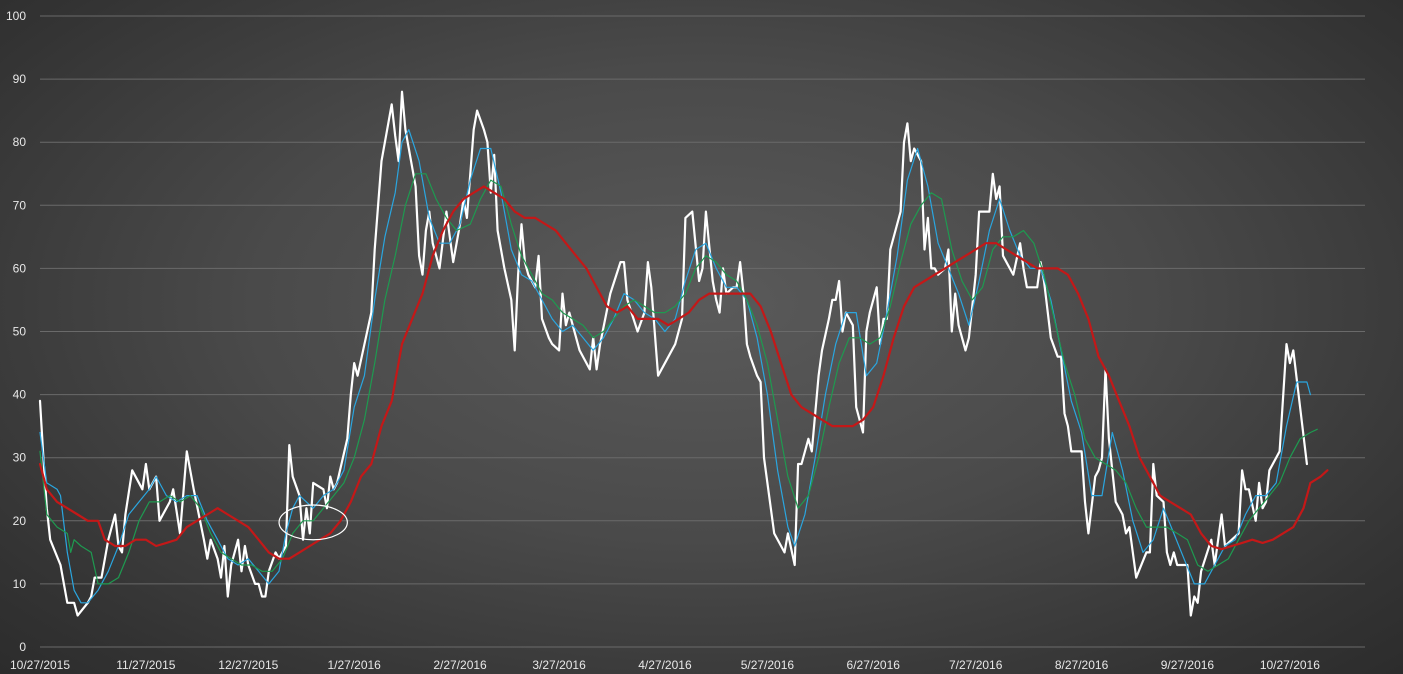 The height and width of the screenshot is (674, 1403). I want to click on x-tick-label: 1/27/2016, so click(354, 665).